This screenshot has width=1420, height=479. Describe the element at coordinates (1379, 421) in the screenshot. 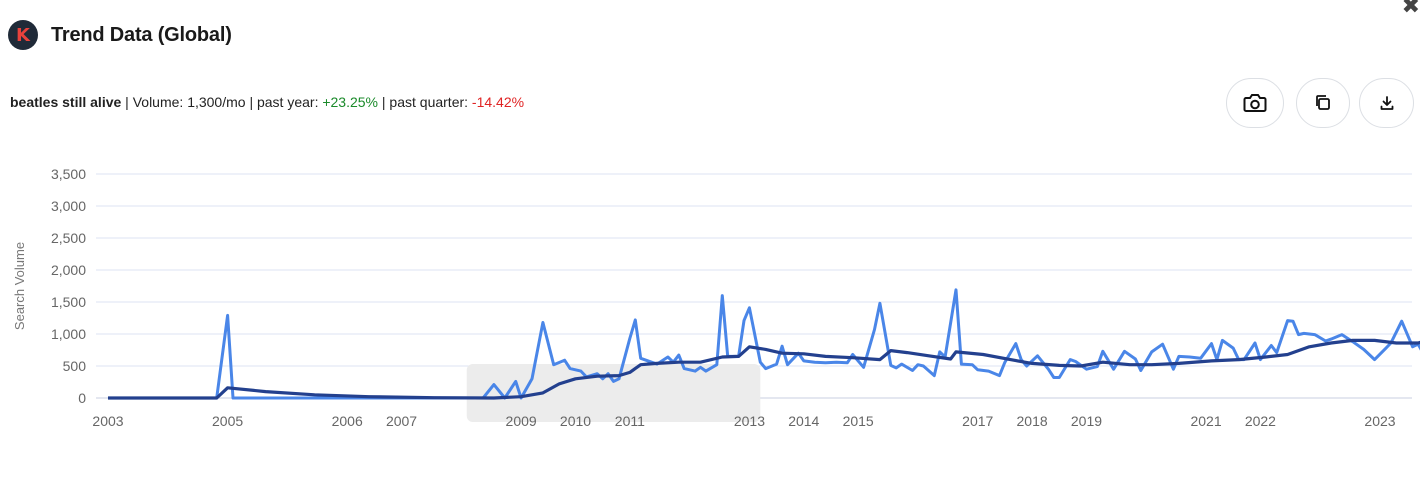

I see `x-tick-label: 2023` at that location.